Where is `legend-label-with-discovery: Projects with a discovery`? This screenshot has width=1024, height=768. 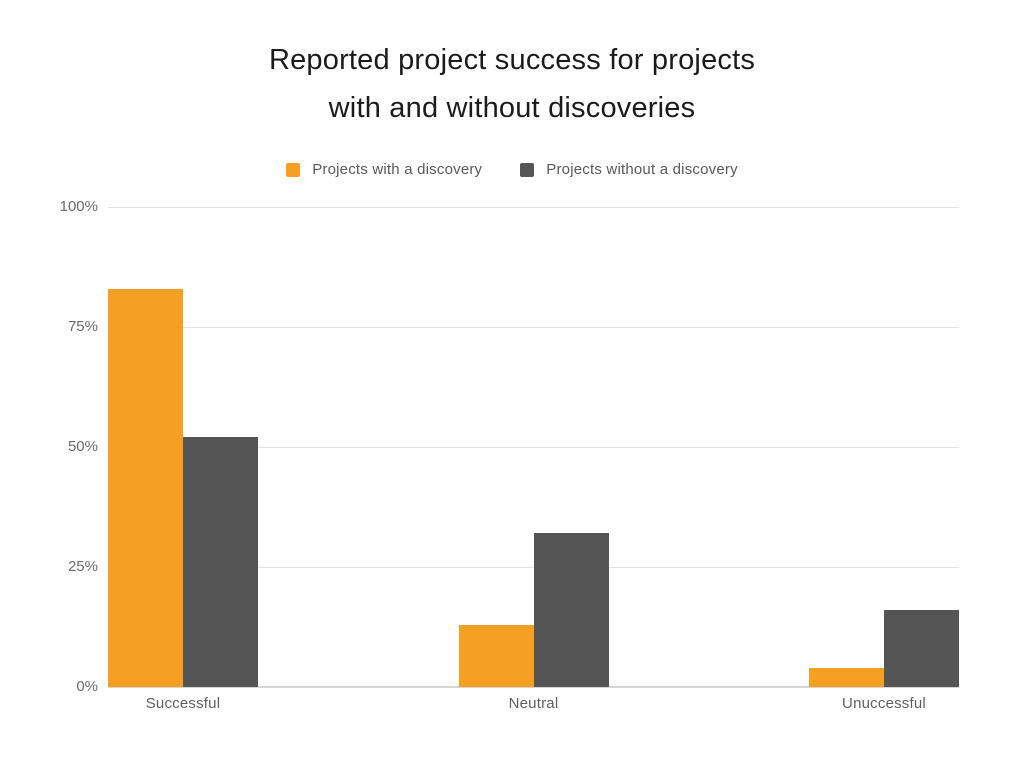
legend-label-with-discovery: Projects with a discovery is located at coordinates (397, 169).